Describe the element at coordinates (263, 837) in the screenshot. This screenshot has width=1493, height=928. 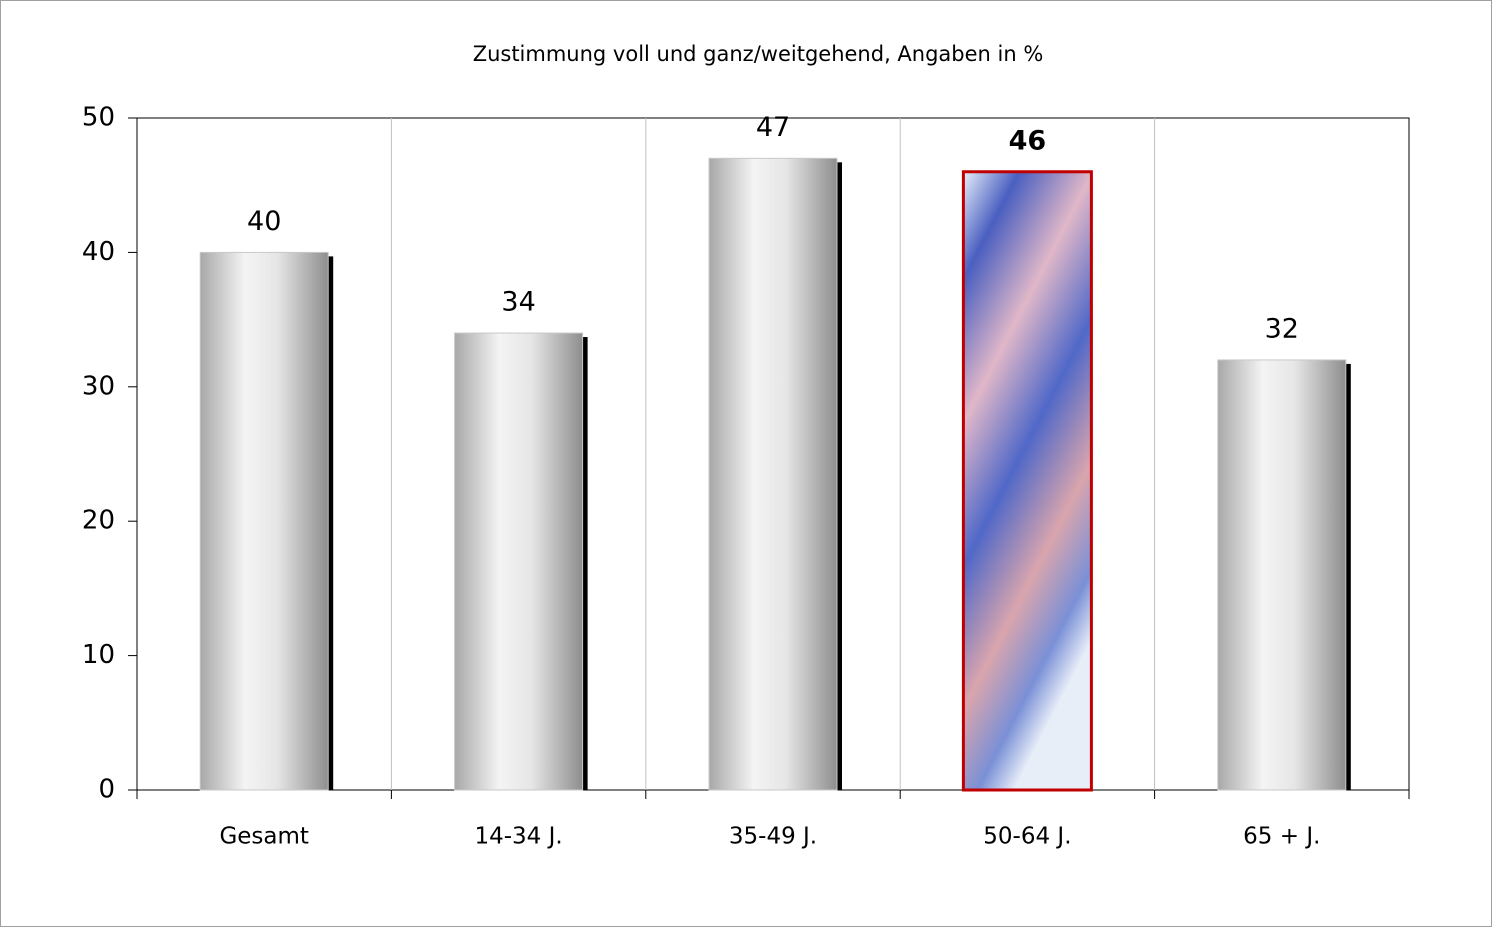
I see `x-tick-label: Gesamt` at that location.